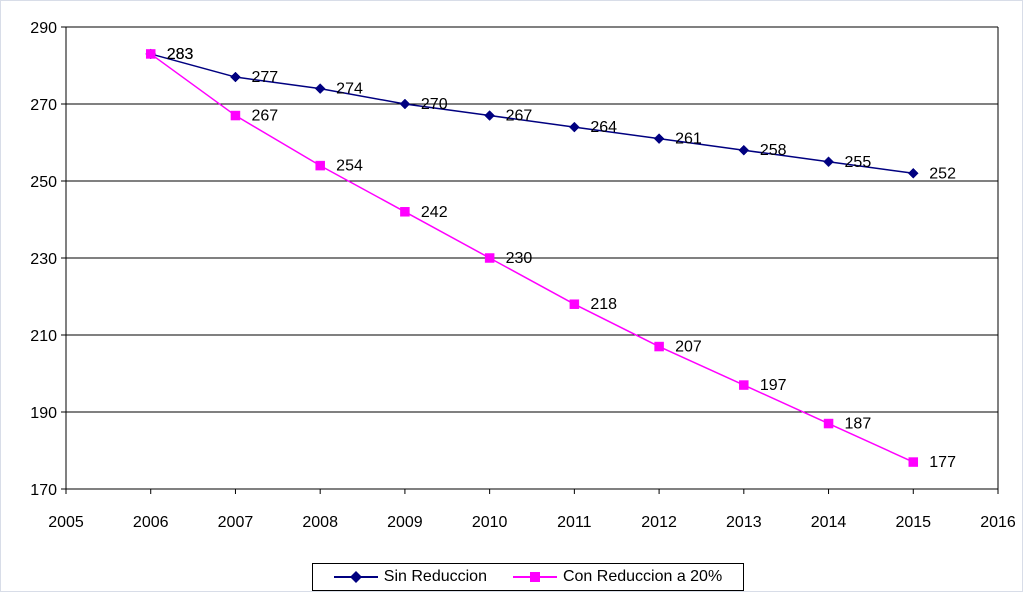 The height and width of the screenshot is (592, 1023). I want to click on legend-item-con-reduccion: Con Reduccion a 20%, so click(617, 577).